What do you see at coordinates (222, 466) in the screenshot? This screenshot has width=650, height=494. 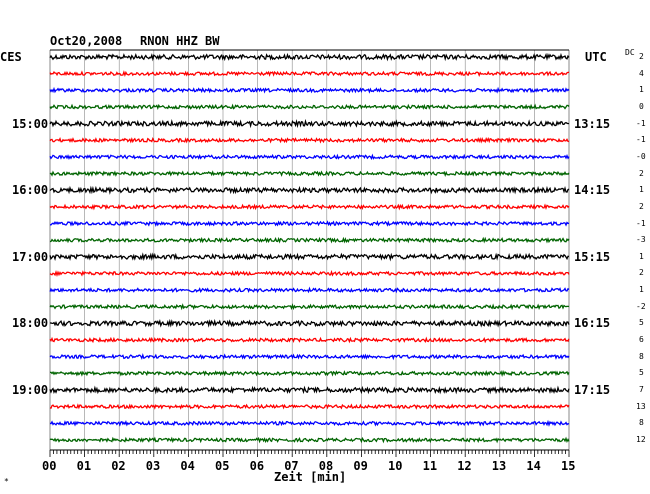 I see `x-tick-label-05: 05` at bounding box center [222, 466].